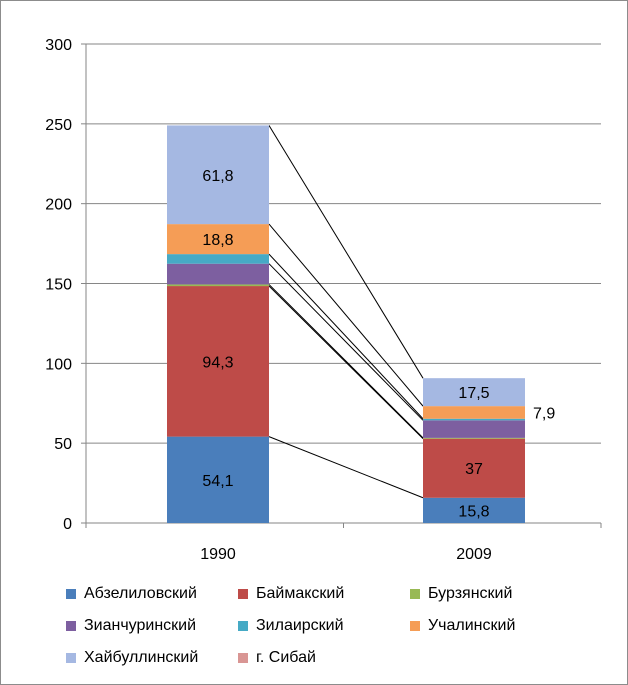 The height and width of the screenshot is (685, 628). I want to click on legend-label: Бурзянский, so click(470, 593).